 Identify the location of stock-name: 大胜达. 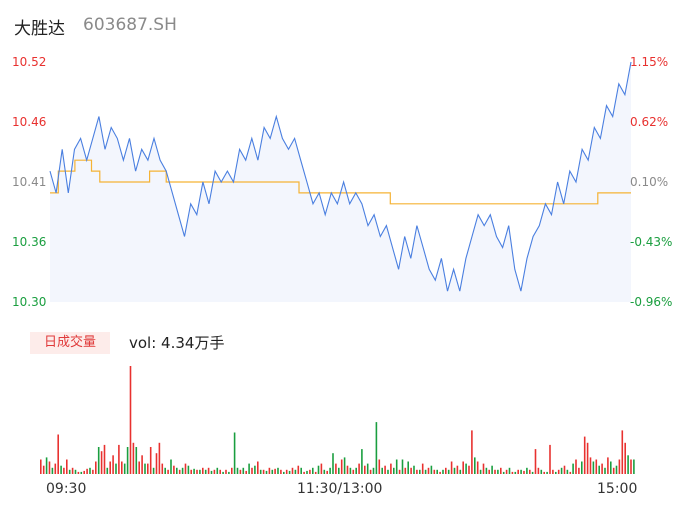
(39, 29).